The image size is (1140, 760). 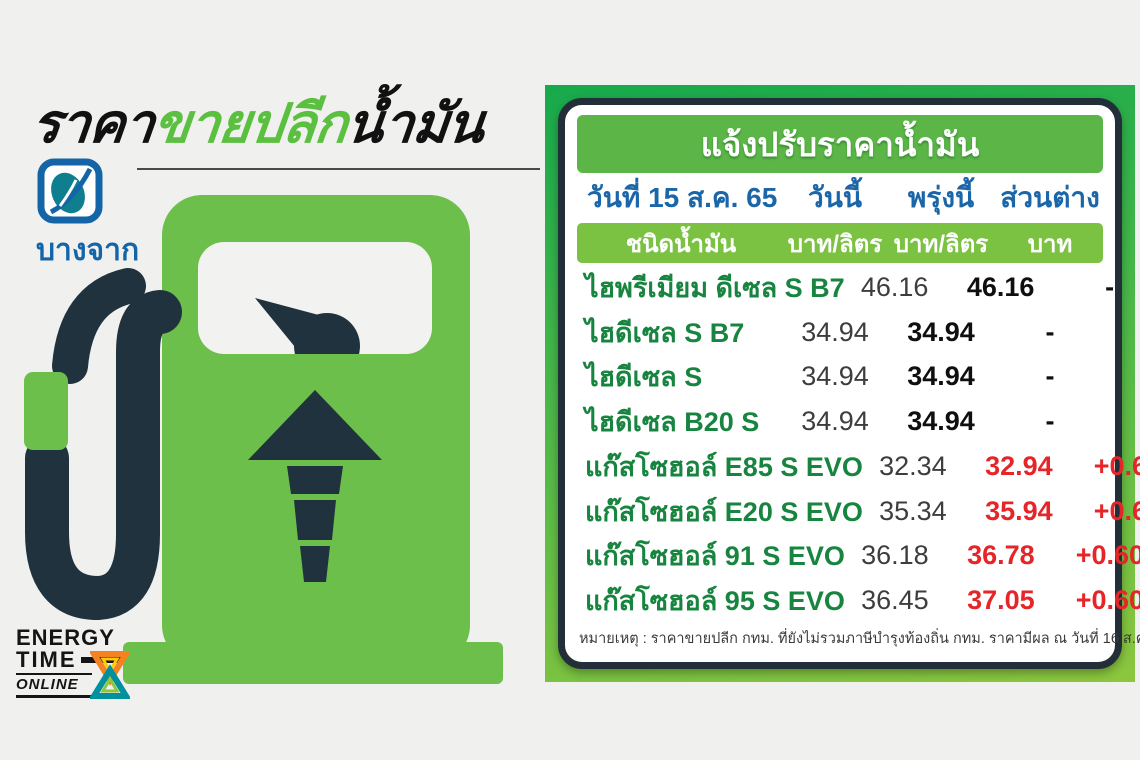 What do you see at coordinates (724, 466) in the screenshot?
I see `fuel-name: แก๊สโซฮอล์ E85 S EVO` at bounding box center [724, 466].